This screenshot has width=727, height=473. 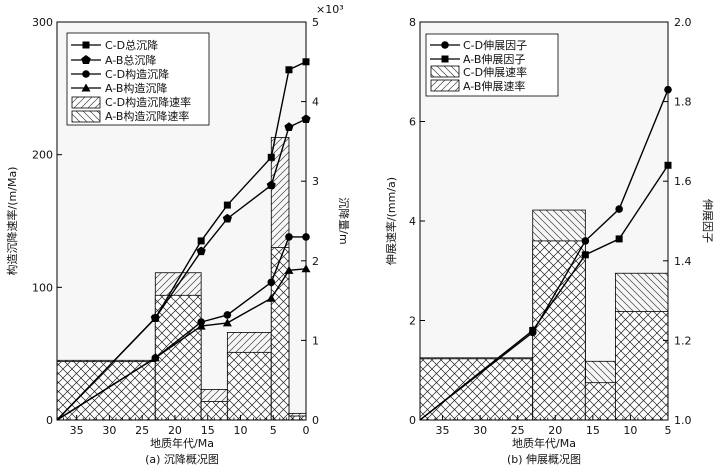 I want to click on legend-cd-ext-rate-swatch, so click(x=445, y=71).